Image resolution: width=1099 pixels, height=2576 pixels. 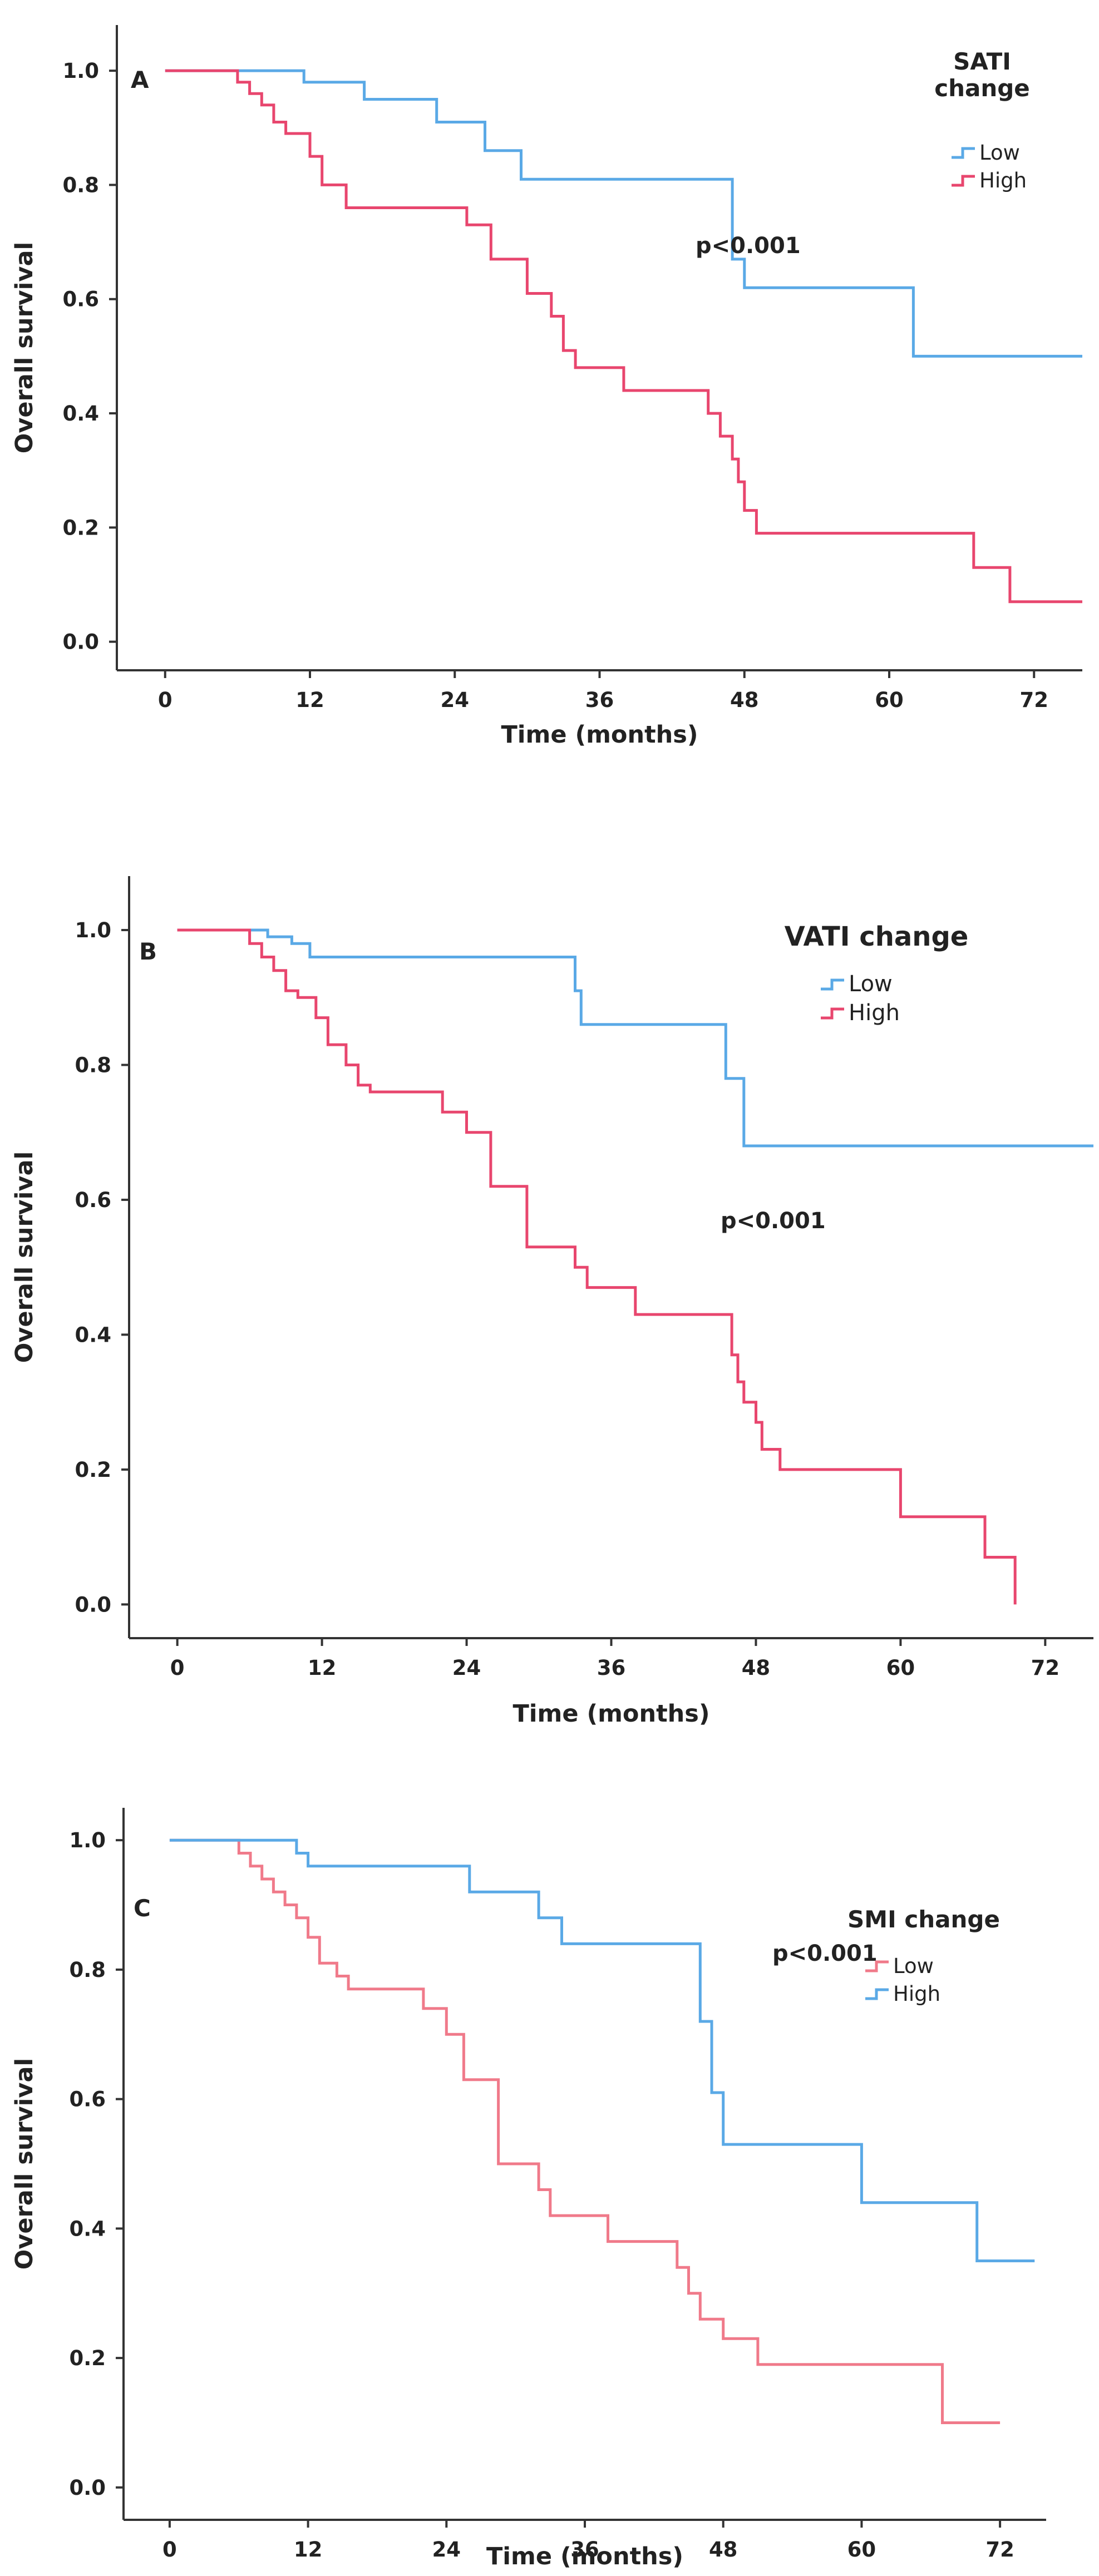 I want to click on legend: VATI change Low High, so click(x=877, y=973).